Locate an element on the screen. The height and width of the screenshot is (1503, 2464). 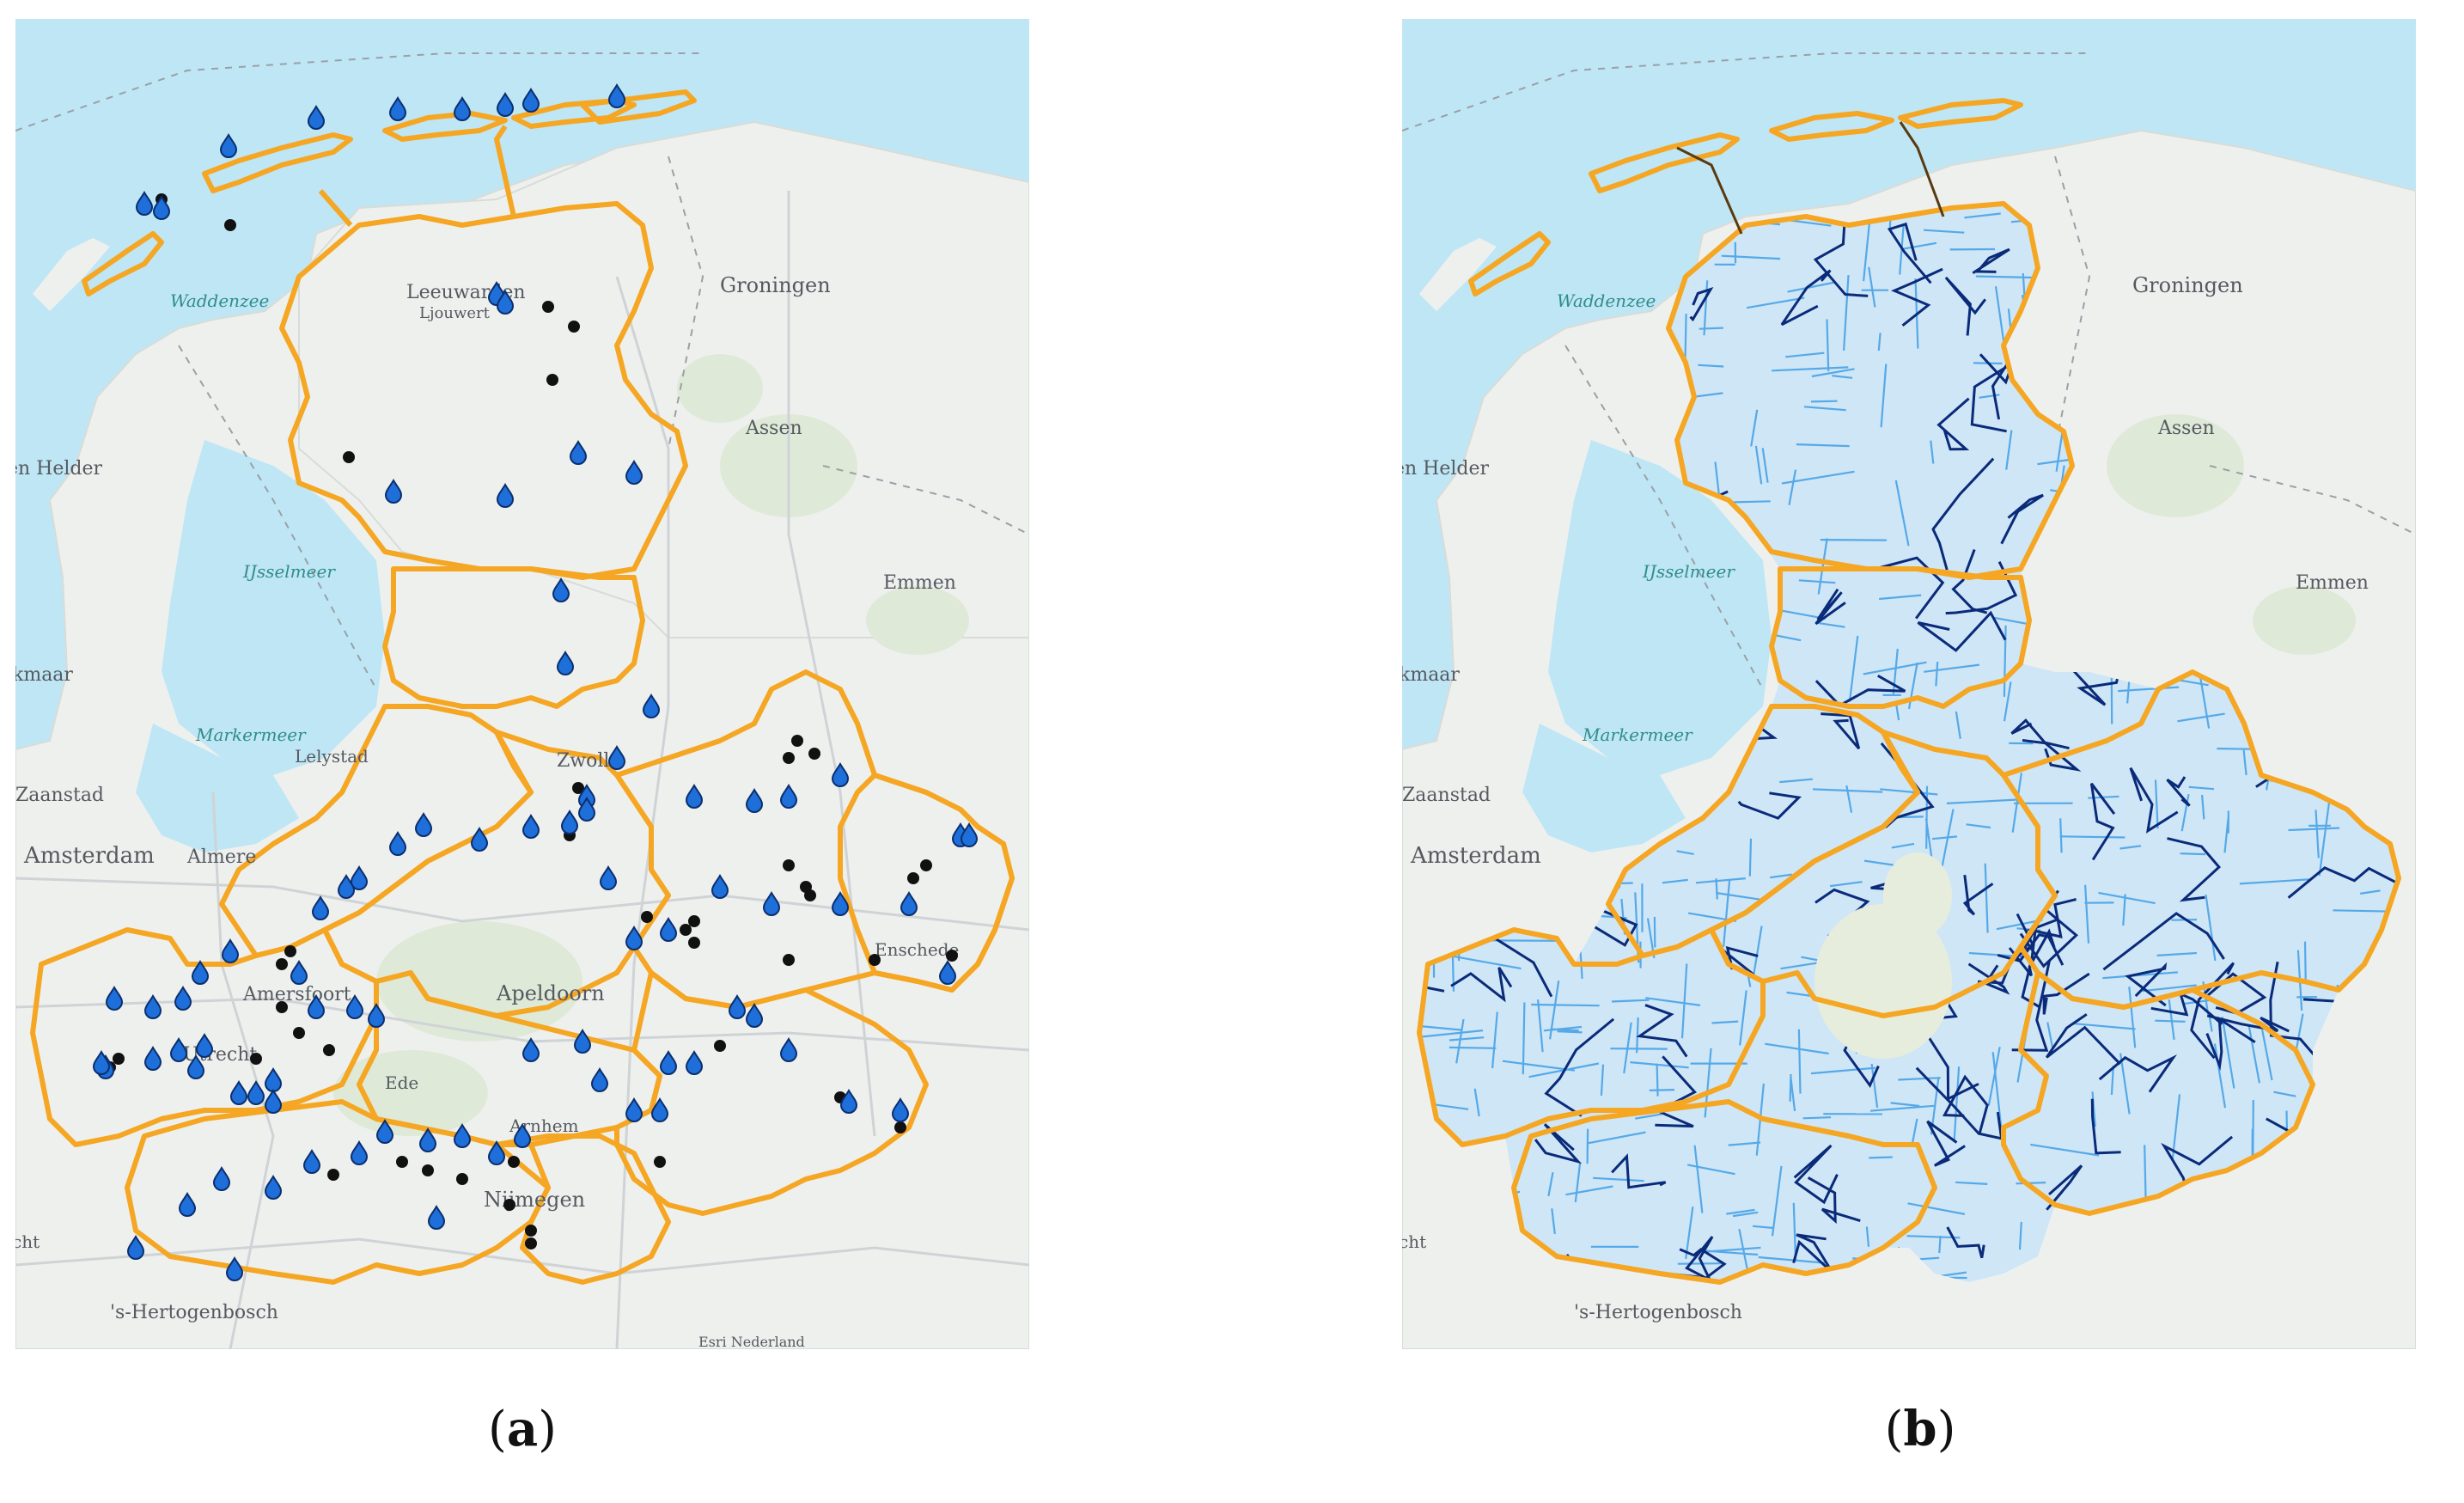
label-lelystad: Lelystad is located at coordinates (332, 757).